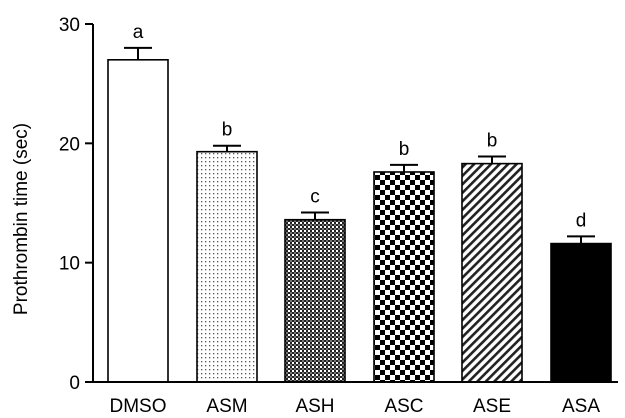 Image resolution: width=625 pixels, height=418 pixels. I want to click on y-axis-title-group: Prothrombin time (sec), so click(21, 219).